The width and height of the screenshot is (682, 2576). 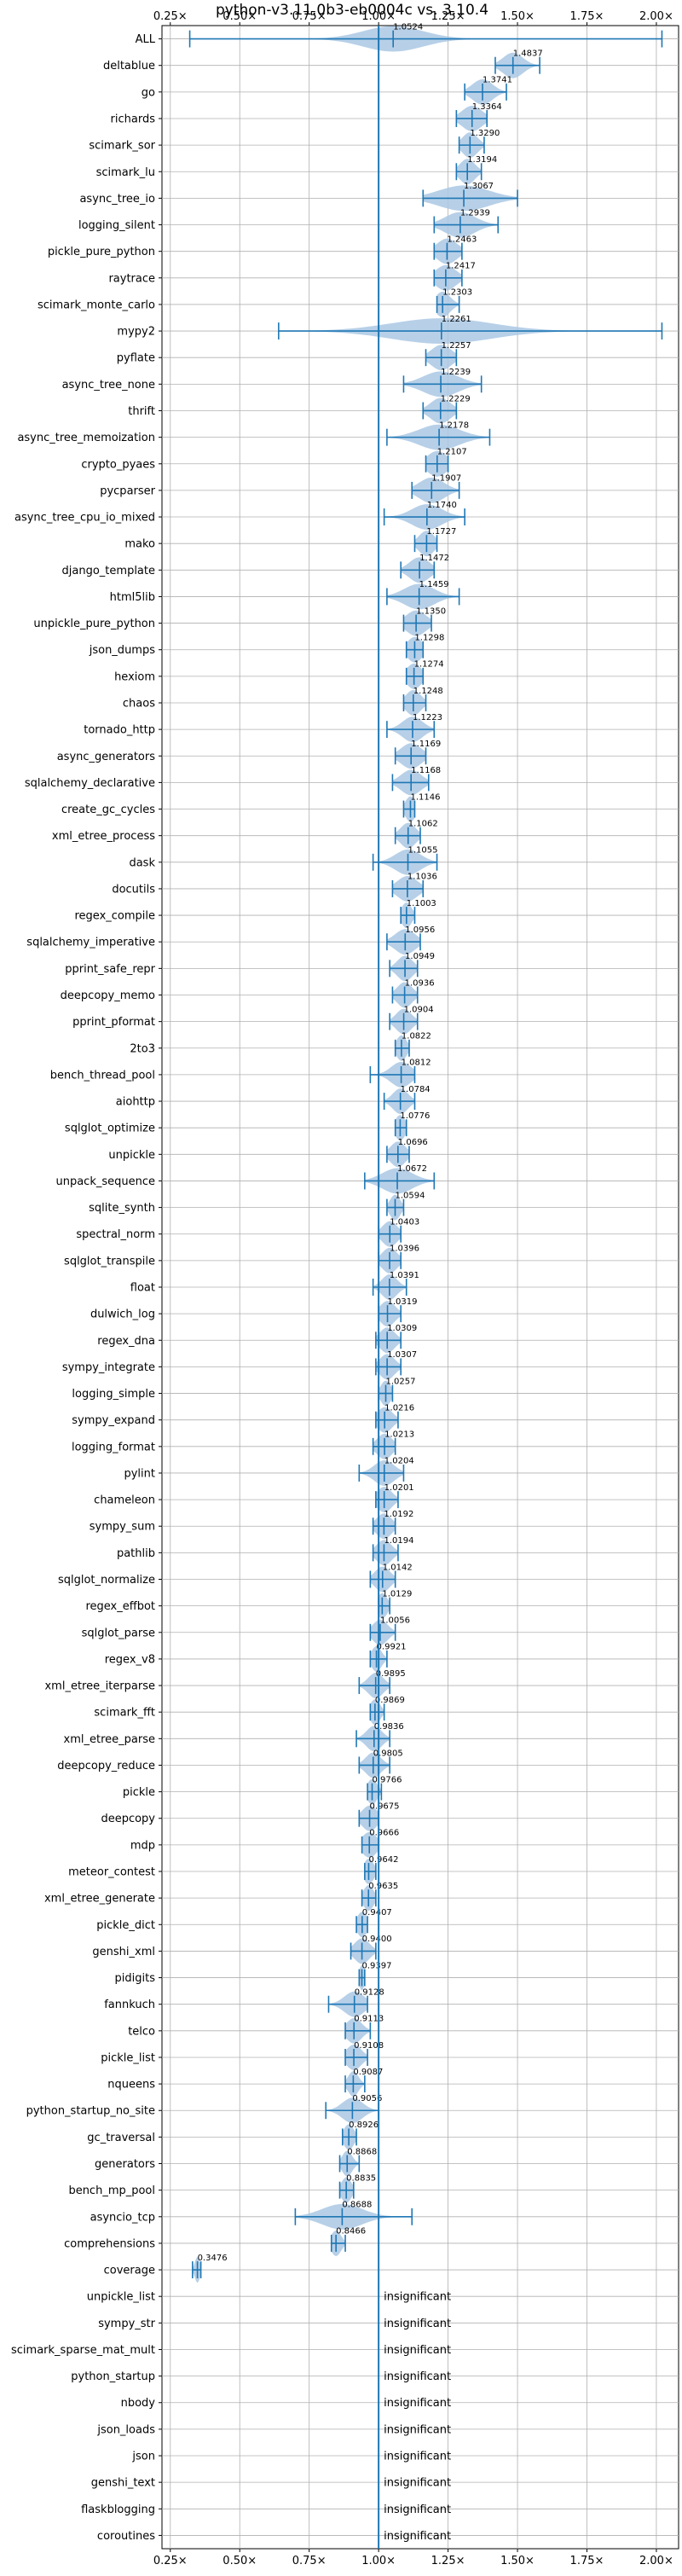 I want to click on category-label: 2to3, so click(x=142, y=1048).